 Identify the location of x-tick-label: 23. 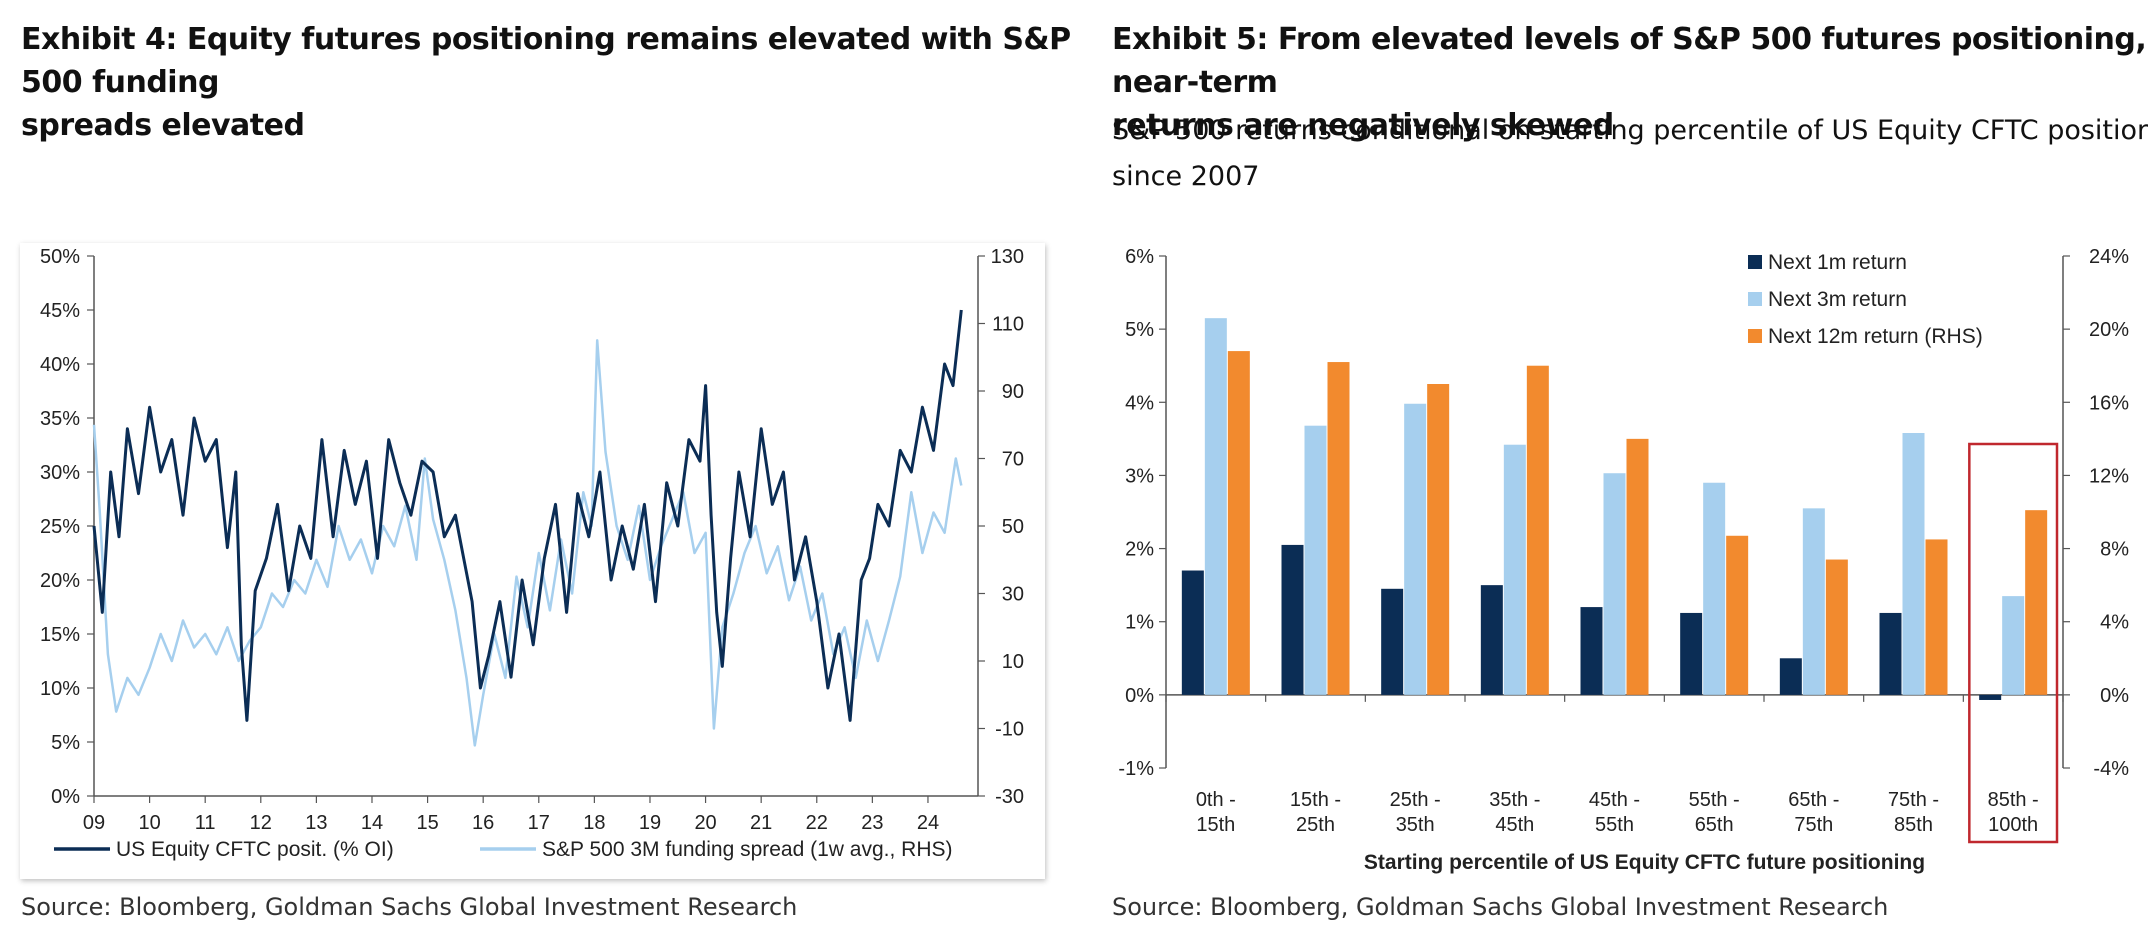
(872, 823).